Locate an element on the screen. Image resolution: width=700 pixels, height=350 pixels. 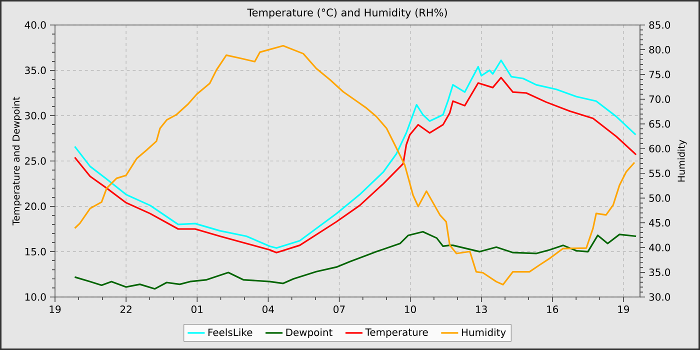
x-tick-label: 13 is located at coordinates (481, 310).